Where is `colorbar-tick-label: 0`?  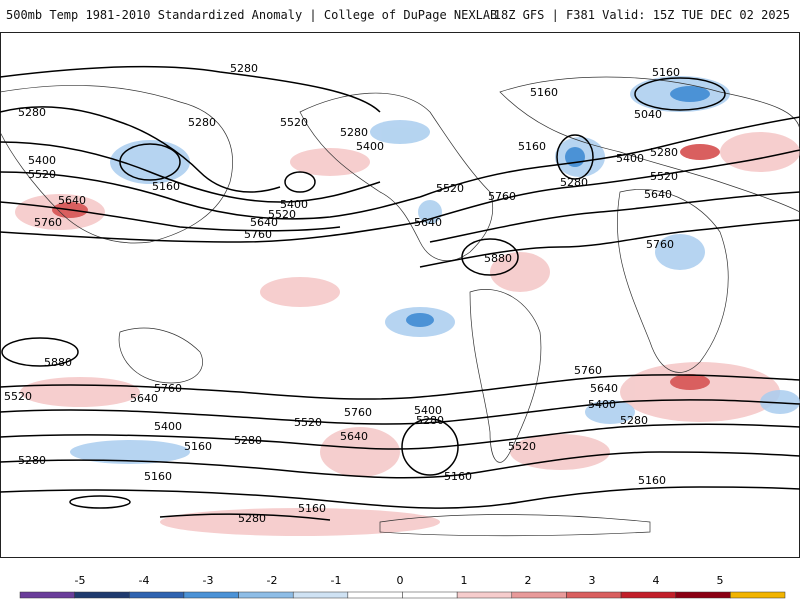
colorbar-tick-label: 0 is located at coordinates (400, 580).